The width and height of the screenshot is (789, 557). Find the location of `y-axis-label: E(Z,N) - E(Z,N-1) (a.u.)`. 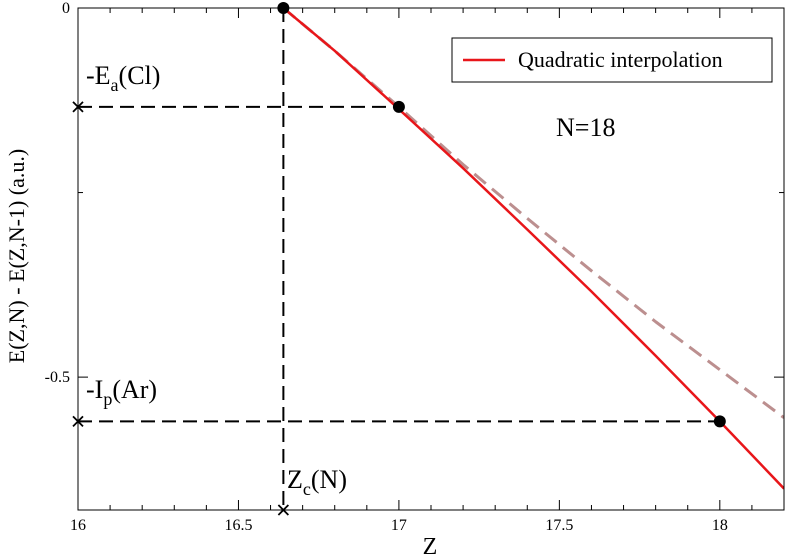

y-axis-label: E(Z,N) - E(Z,N-1) (a.u.) is located at coordinates (16, 256).